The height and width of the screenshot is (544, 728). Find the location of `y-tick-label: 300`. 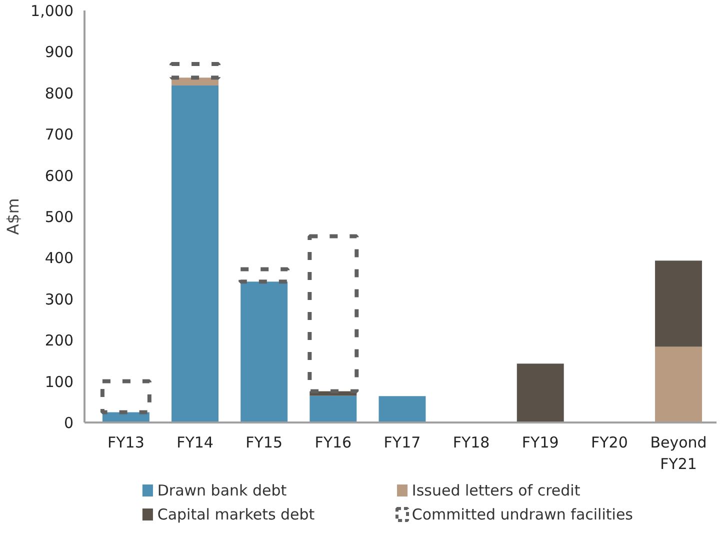

y-tick-label: 300 is located at coordinates (59, 299).